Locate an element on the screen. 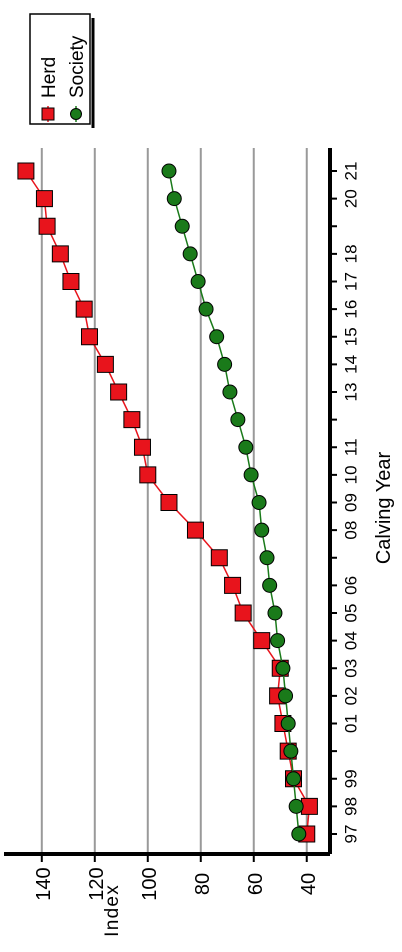  x-tick-label: 18 is located at coordinates (350, 253).